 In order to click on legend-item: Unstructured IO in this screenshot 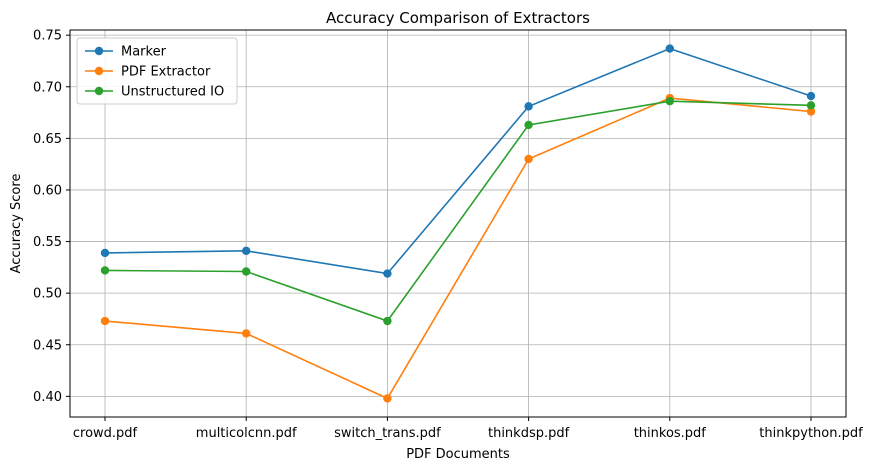, I will do `click(154, 92)`.